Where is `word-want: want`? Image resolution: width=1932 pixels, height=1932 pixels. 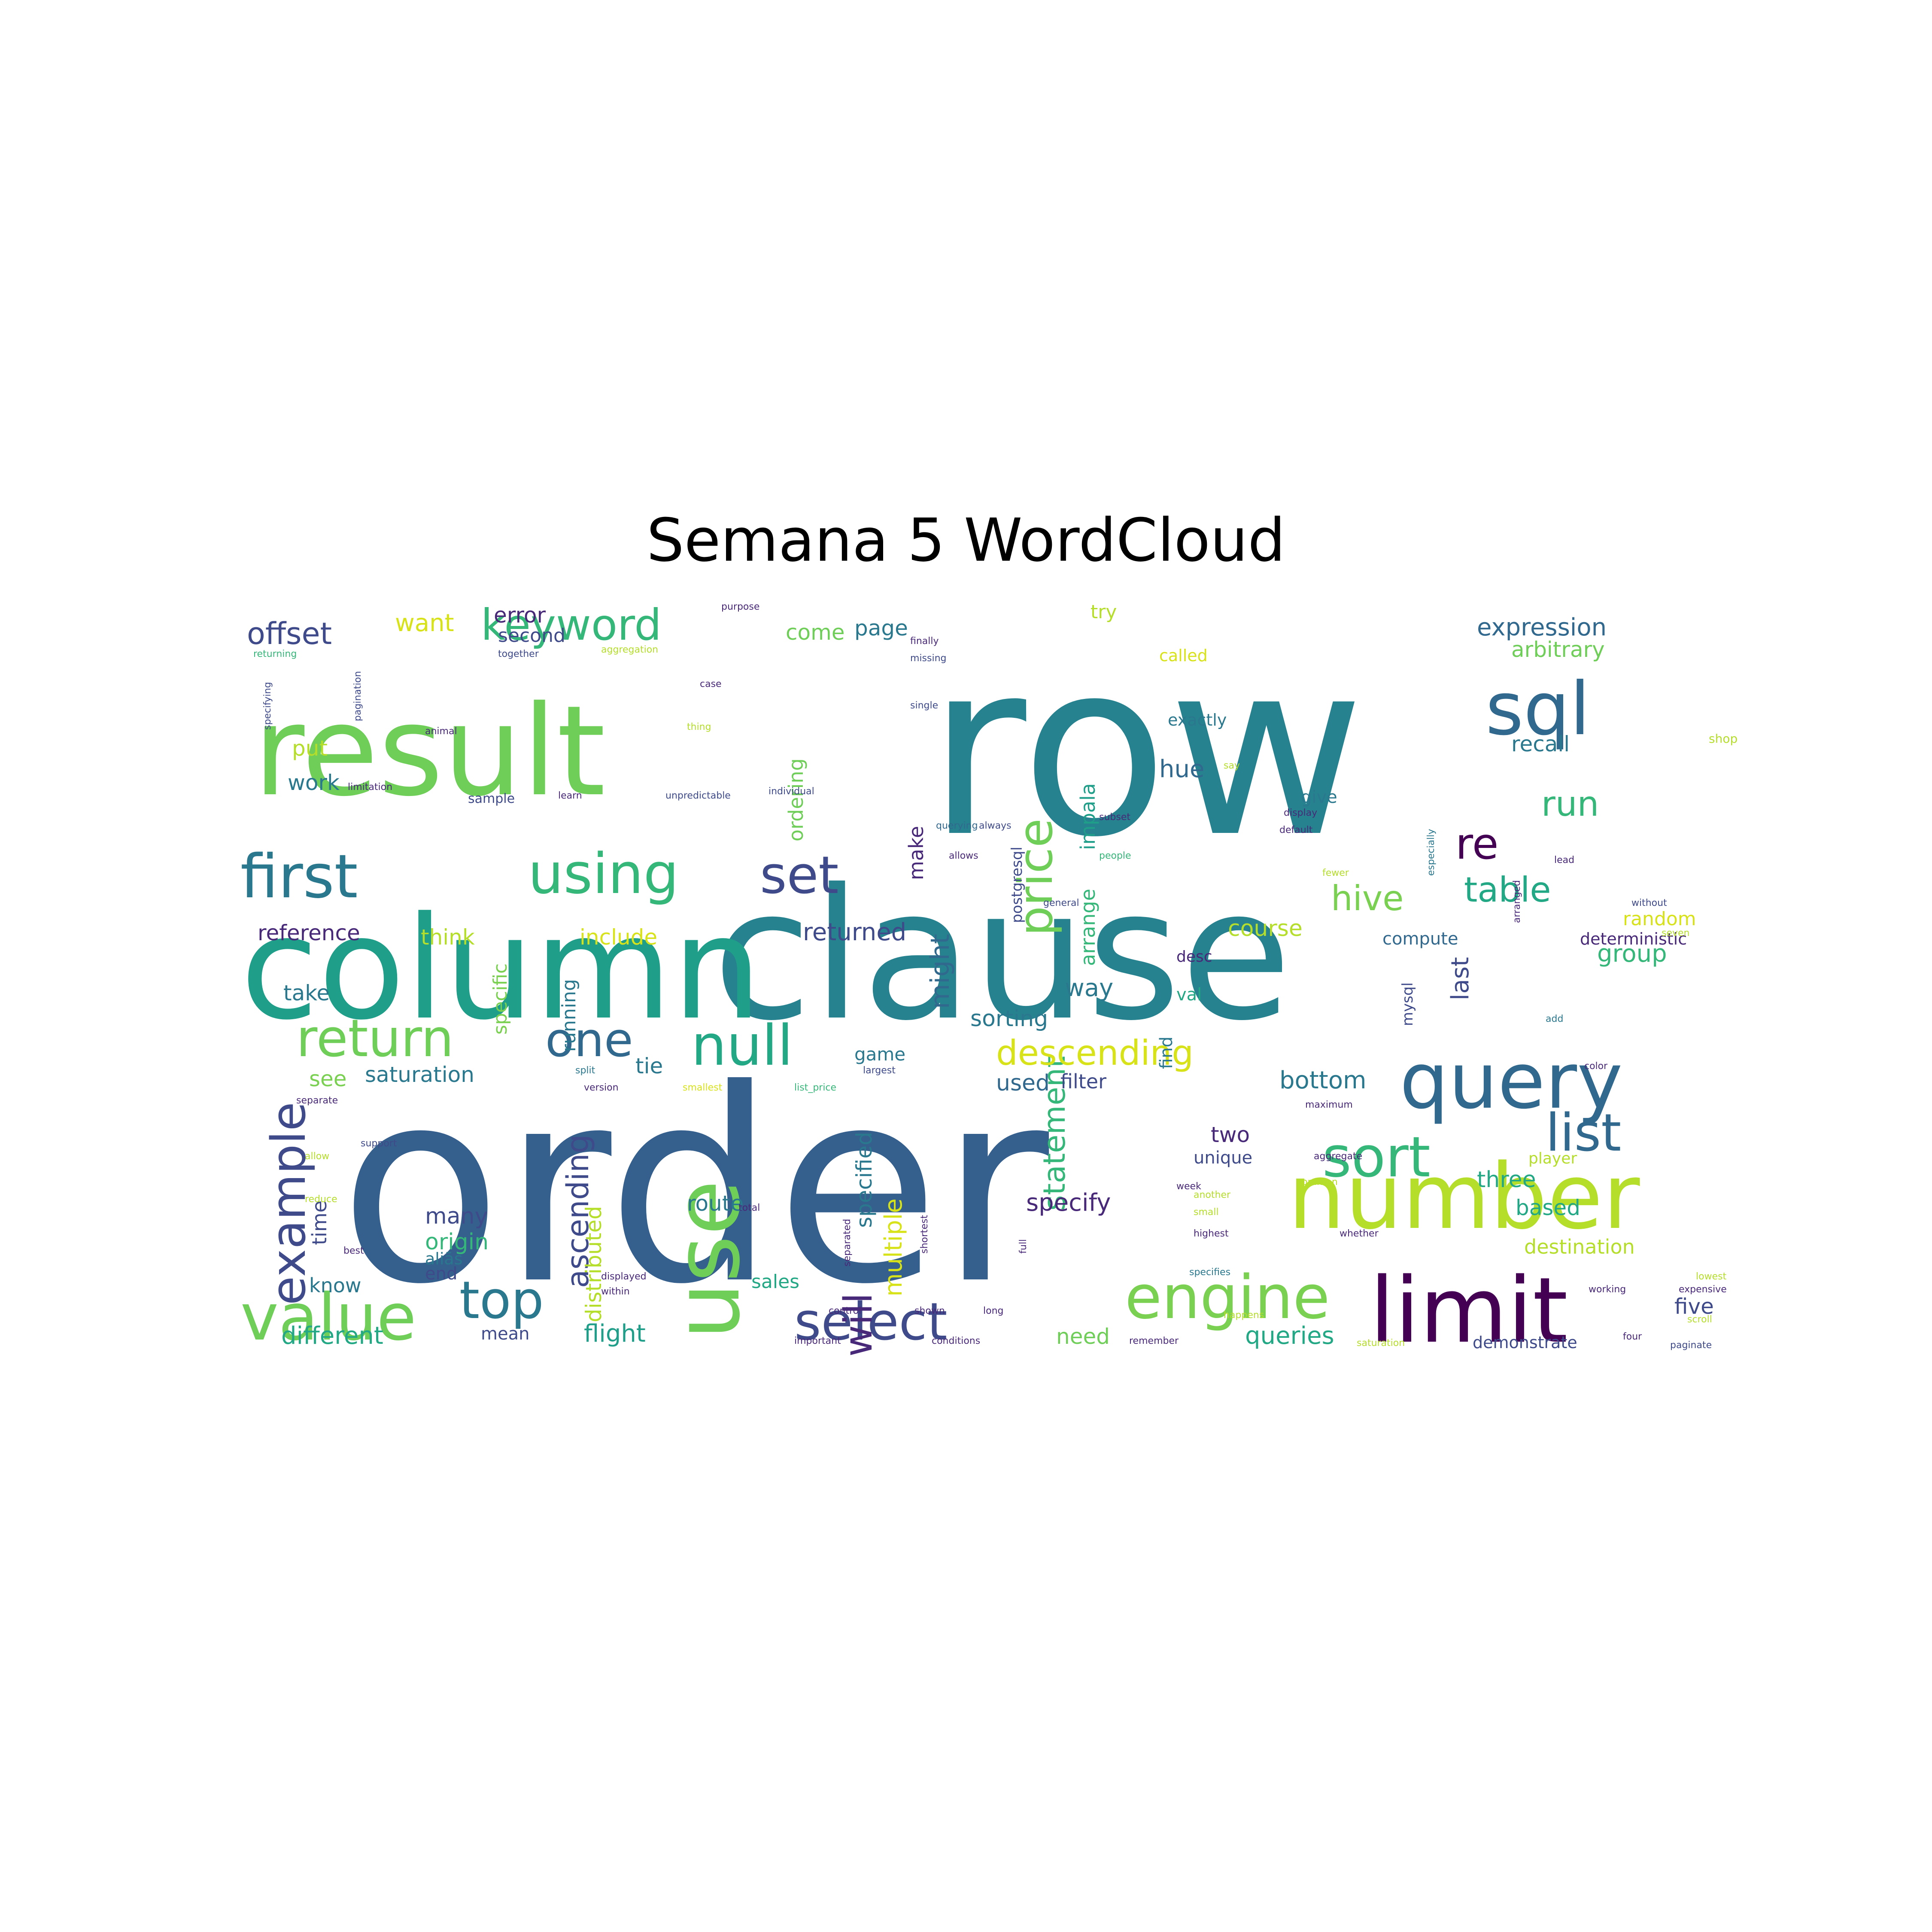 word-want: want is located at coordinates (424, 623).